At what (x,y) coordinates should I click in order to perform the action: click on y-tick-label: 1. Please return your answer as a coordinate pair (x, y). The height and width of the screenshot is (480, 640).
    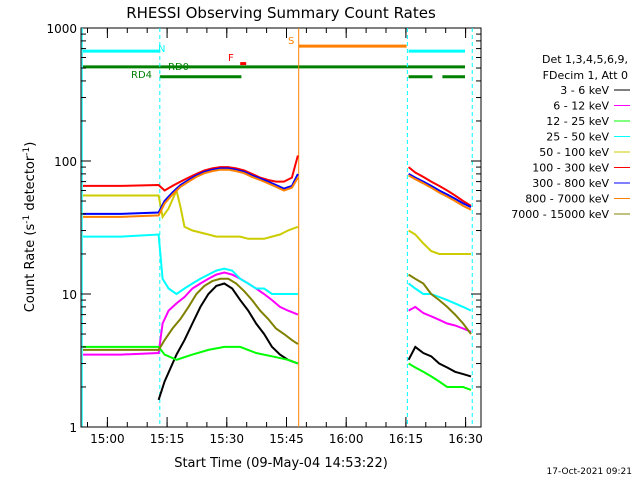
    Looking at the image, I should click on (73, 428).